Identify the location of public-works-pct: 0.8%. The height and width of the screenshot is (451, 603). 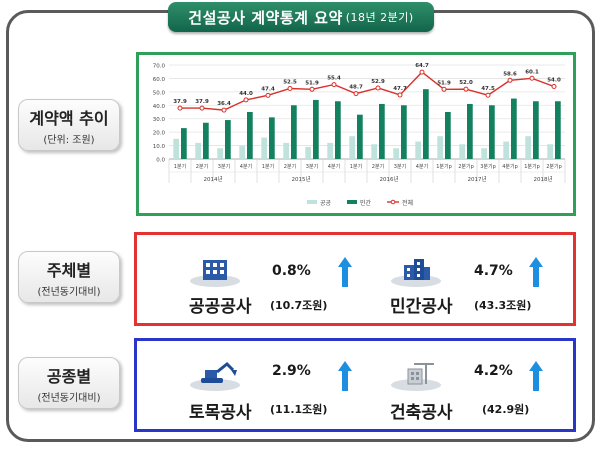
(291, 271).